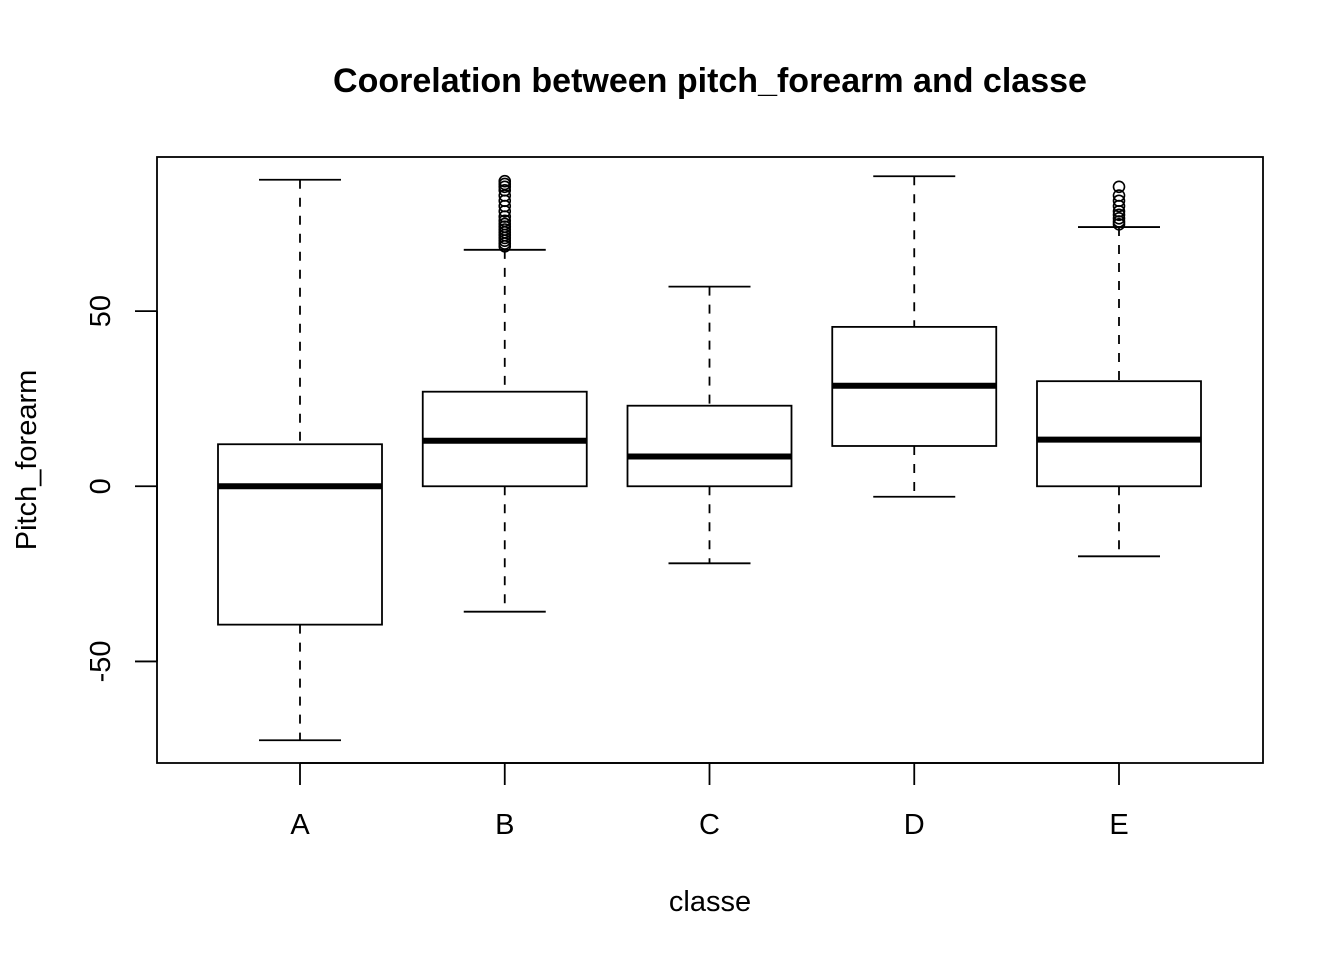 The height and width of the screenshot is (960, 1344). I want to click on y-tick-label: 0, so click(101, 486).